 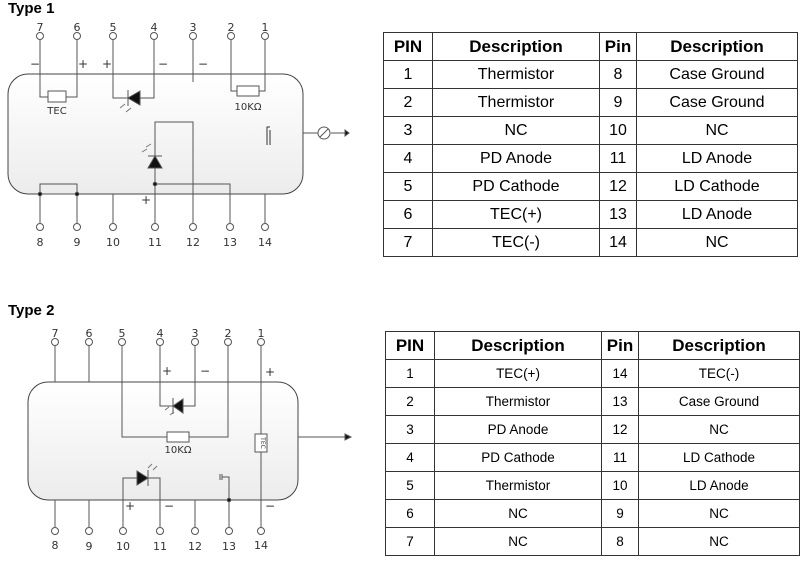 What do you see at coordinates (410, 541) in the screenshot?
I see `table-cell: 7` at bounding box center [410, 541].